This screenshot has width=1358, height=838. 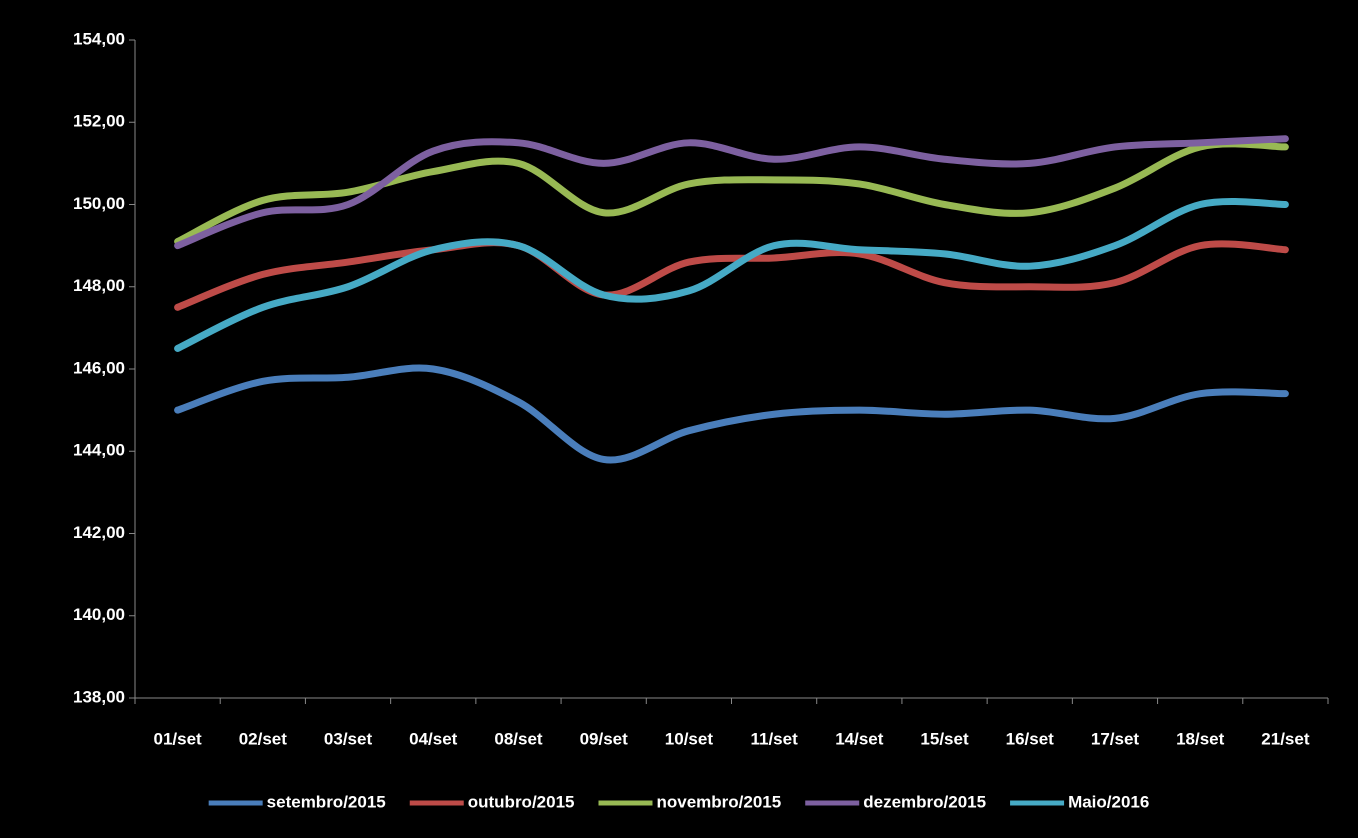 I want to click on y-tick-label: 154,00, so click(x=99, y=38).